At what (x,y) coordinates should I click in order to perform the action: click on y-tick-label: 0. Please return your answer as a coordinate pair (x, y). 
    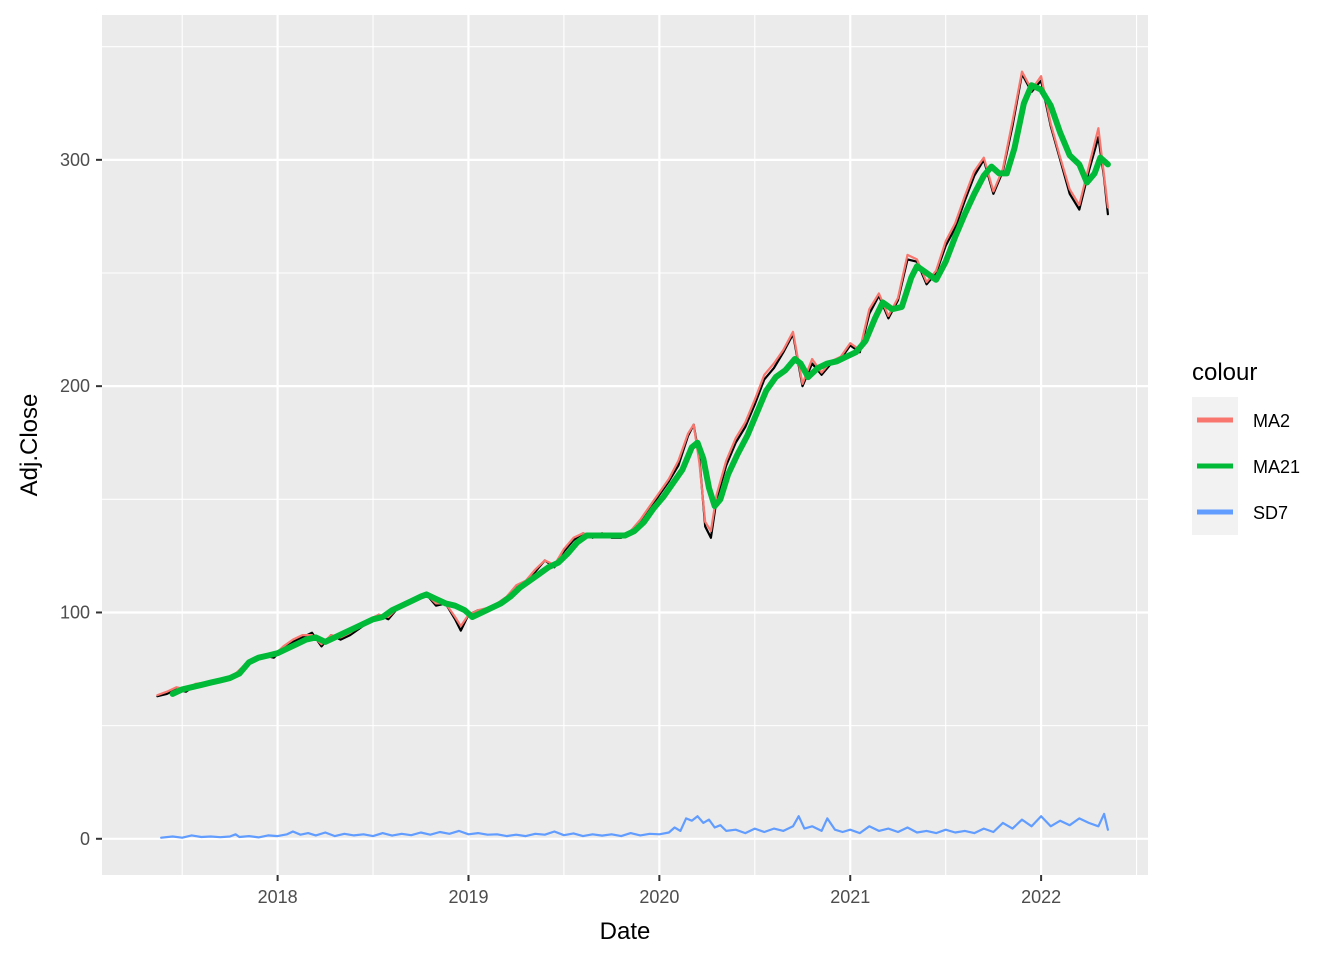
    Looking at the image, I should click on (85, 839).